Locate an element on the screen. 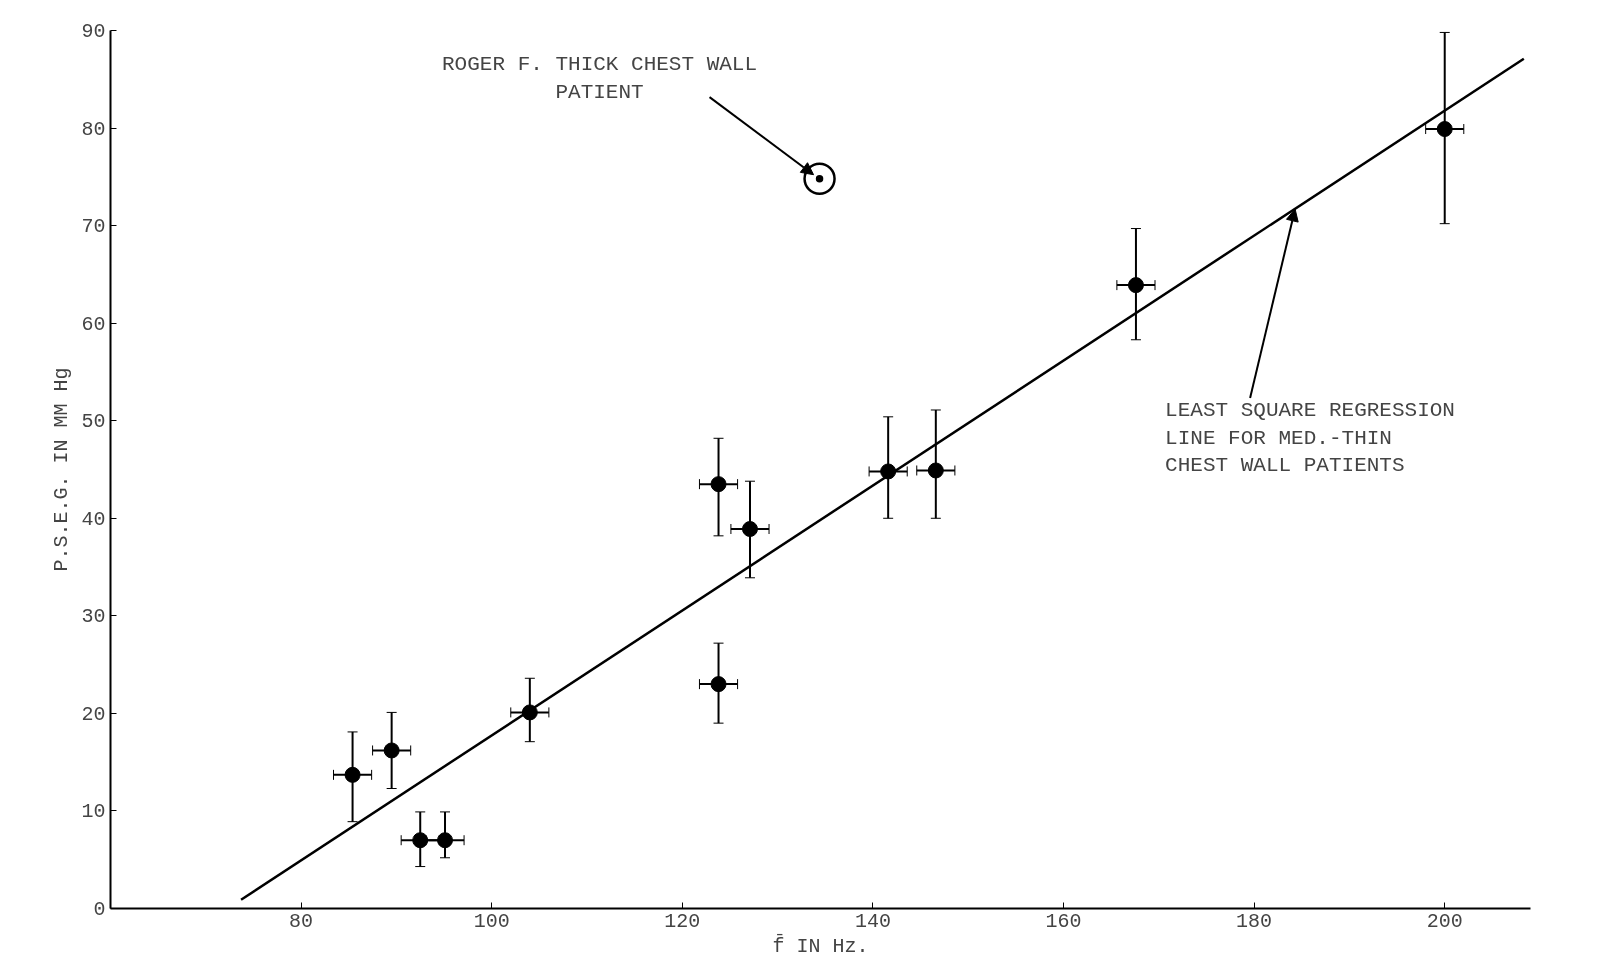 This screenshot has width=1624, height=973. y-tick-label: 10 is located at coordinates (93, 812).